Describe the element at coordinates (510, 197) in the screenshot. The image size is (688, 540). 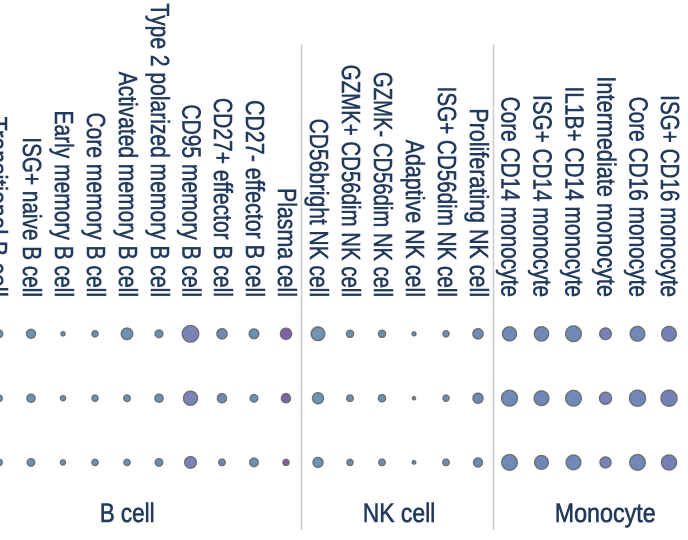
I see `svg-text: Core CD14 monocyte` at that location.